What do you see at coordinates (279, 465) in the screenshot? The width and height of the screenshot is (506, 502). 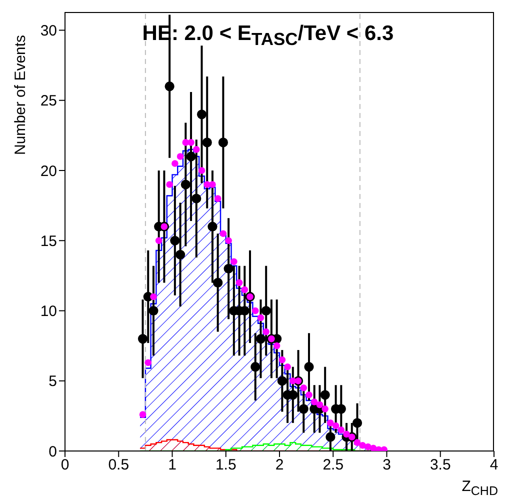 I see `x-tick-label: 2` at bounding box center [279, 465].